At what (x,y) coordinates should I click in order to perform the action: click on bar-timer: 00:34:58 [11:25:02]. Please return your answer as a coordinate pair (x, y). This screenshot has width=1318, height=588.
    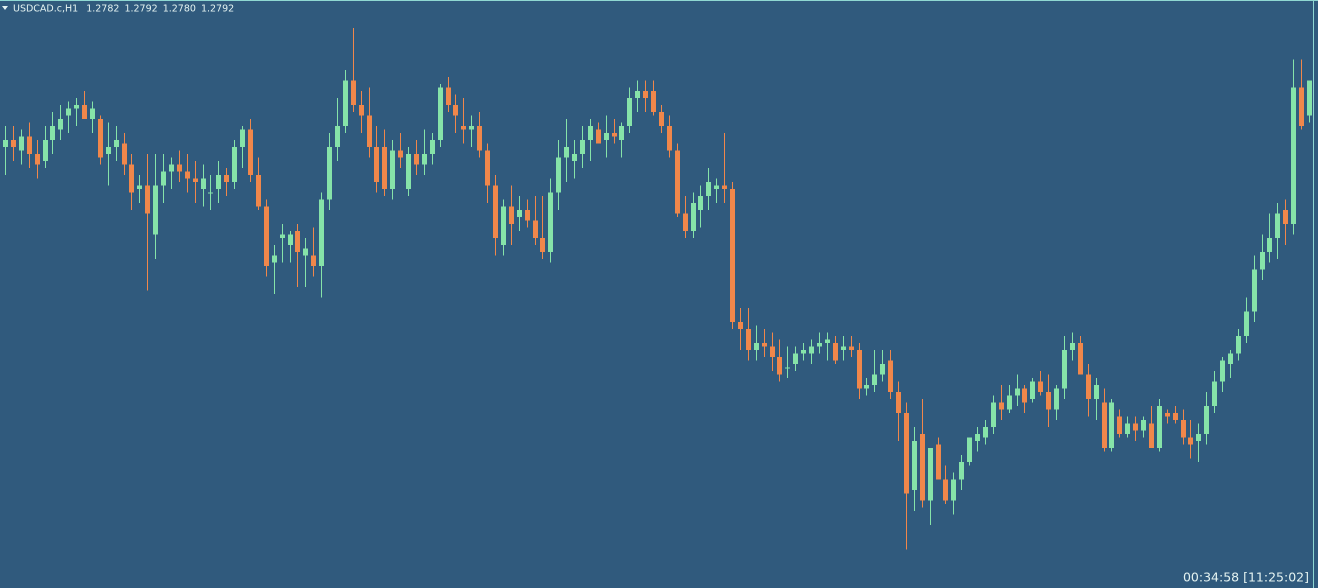
    Looking at the image, I should click on (1246, 577).